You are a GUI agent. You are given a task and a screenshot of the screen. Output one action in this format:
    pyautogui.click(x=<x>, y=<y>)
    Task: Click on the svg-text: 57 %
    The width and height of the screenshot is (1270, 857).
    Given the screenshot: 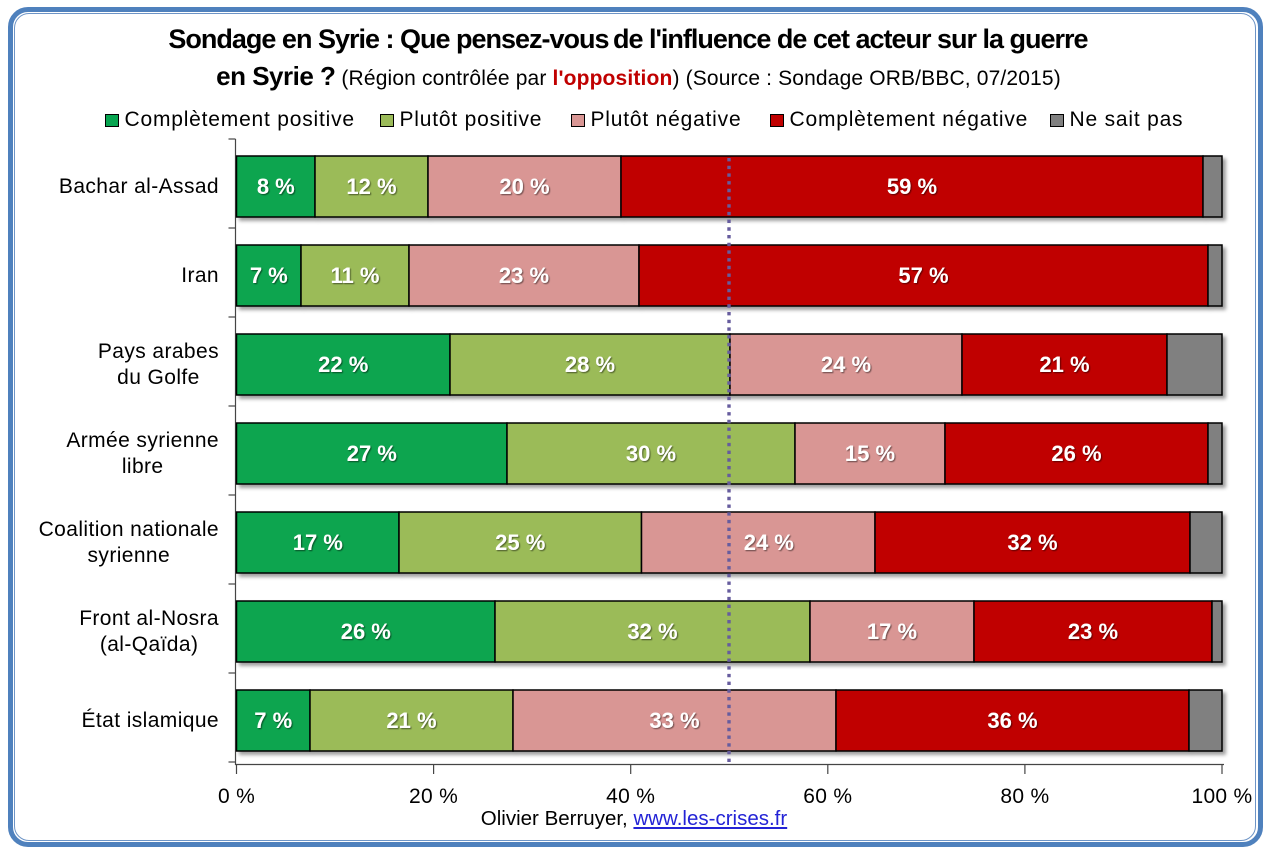 What is the action you would take?
    pyautogui.click(x=923, y=275)
    